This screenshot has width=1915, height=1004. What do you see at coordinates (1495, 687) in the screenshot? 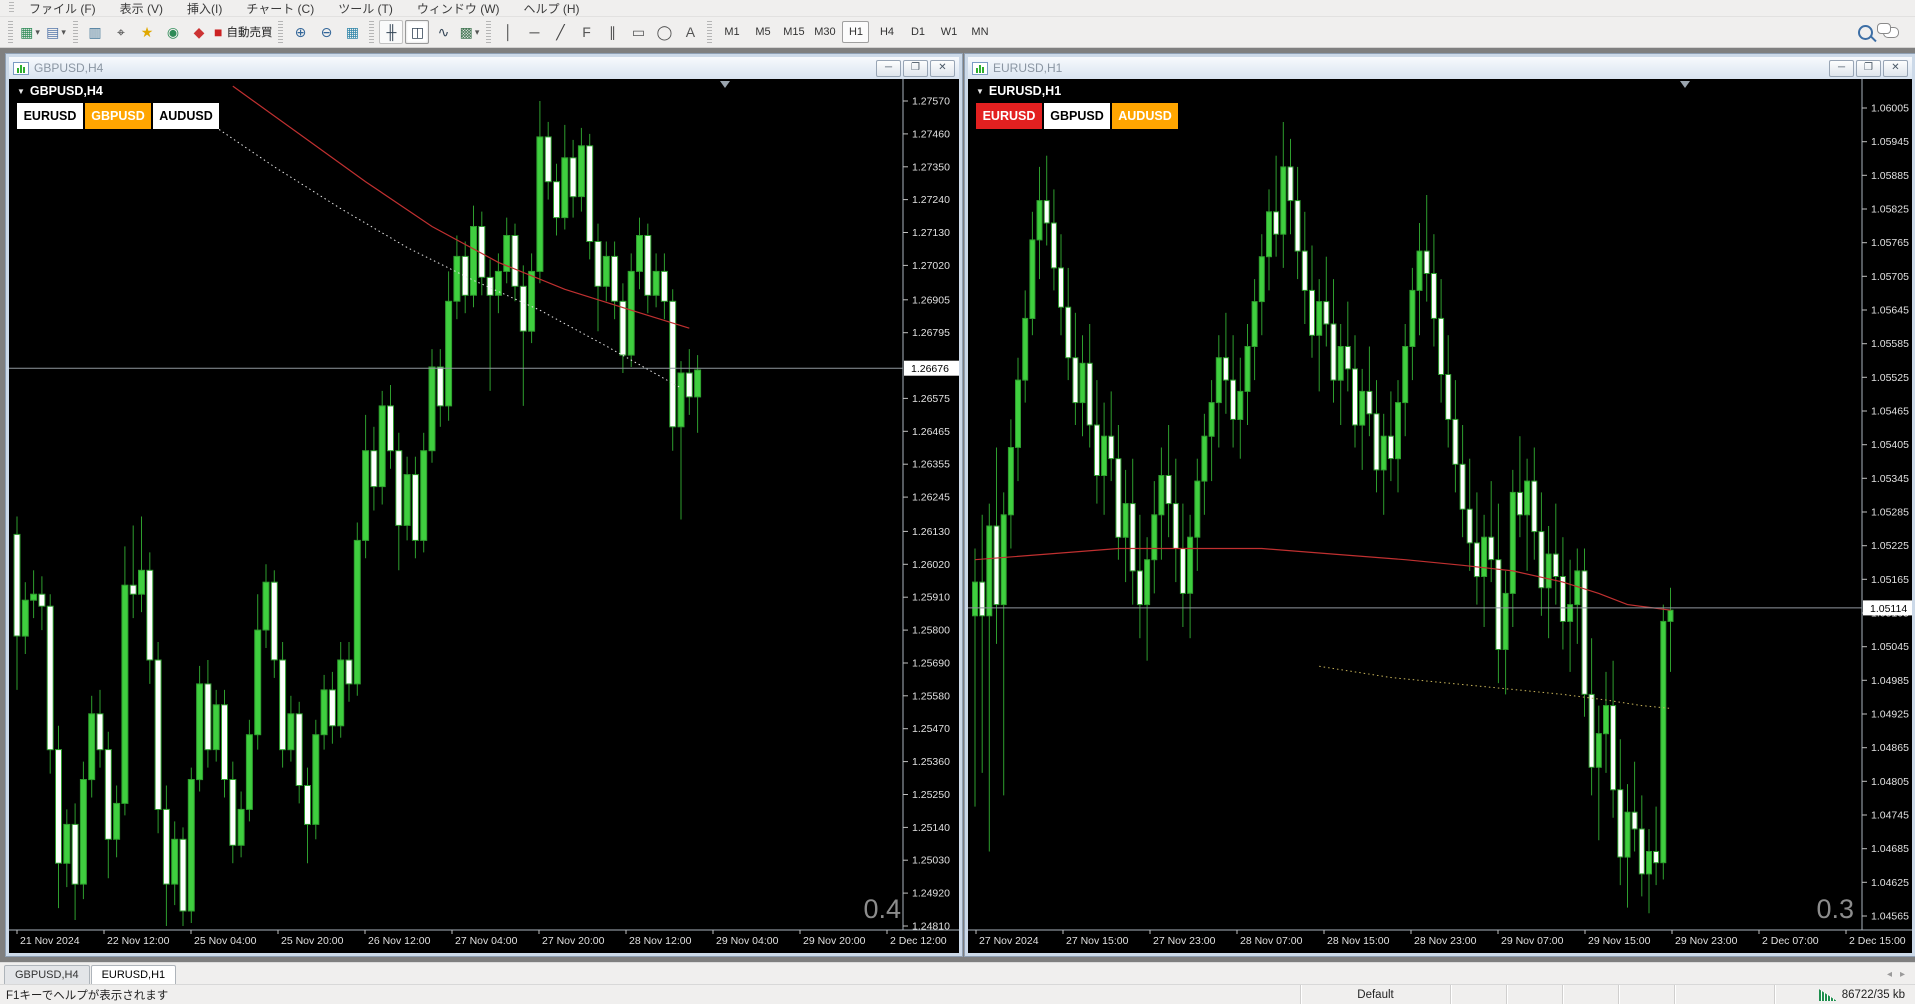
I see `ma-dotted-line` at bounding box center [1495, 687].